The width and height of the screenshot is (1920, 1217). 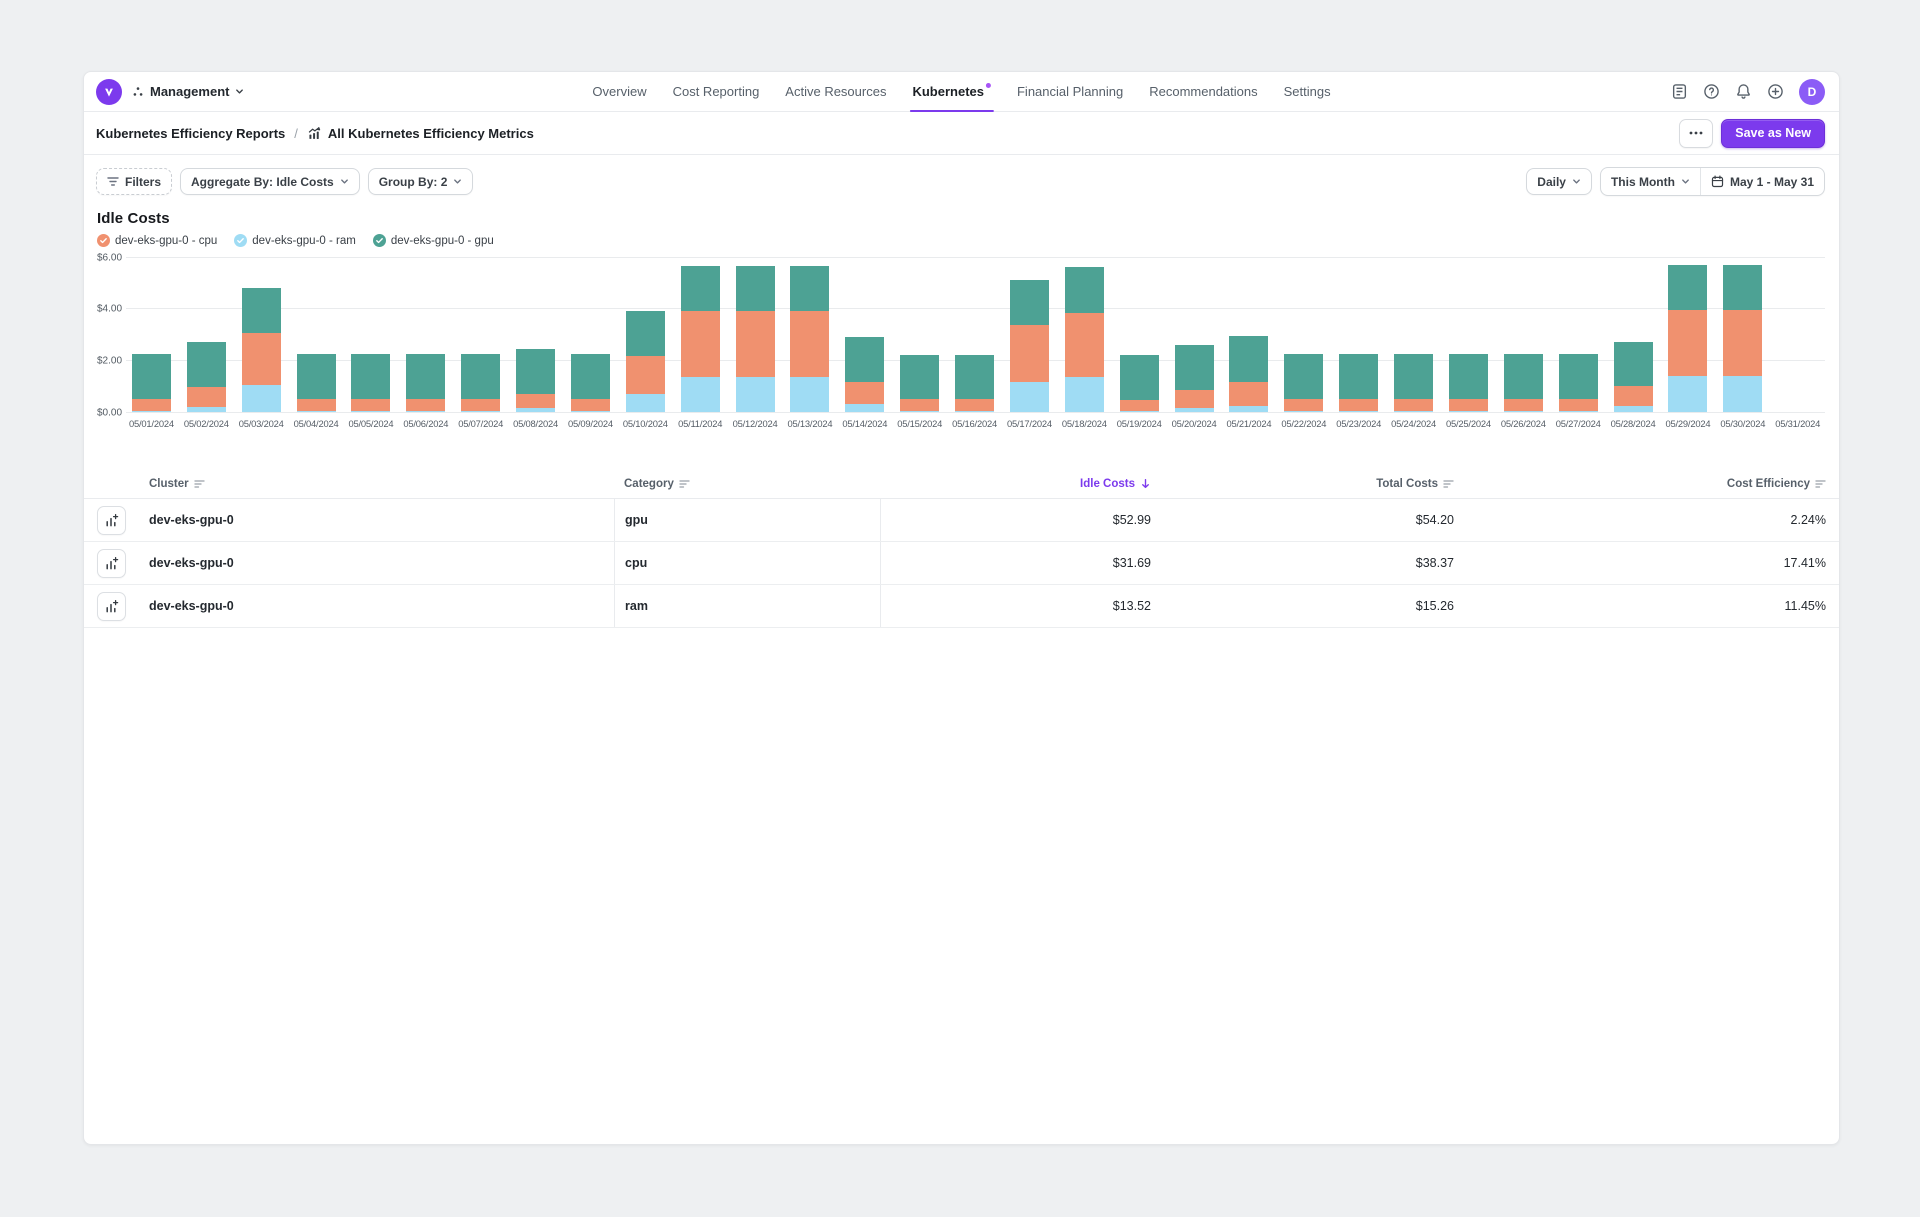 I want to click on granularity-button: Daily, so click(x=1559, y=181).